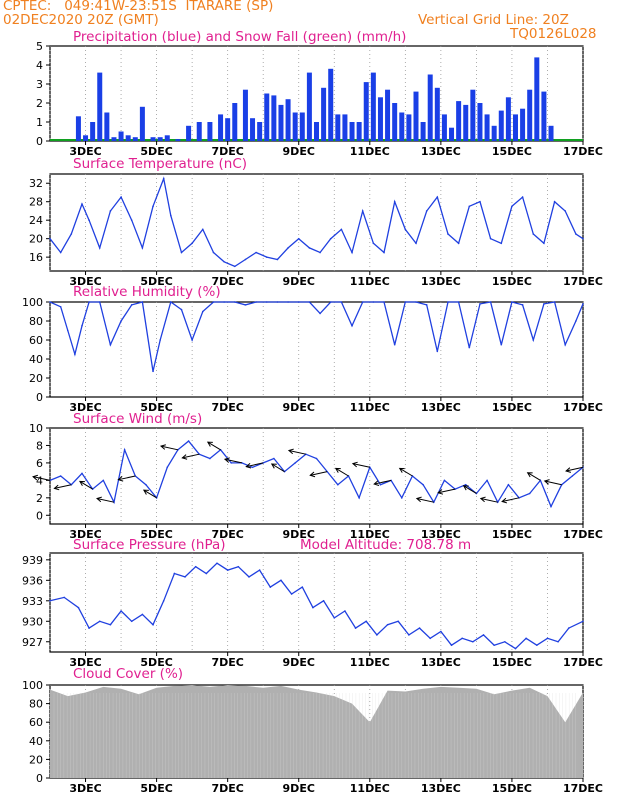  Describe the element at coordinates (512, 151) in the screenshot. I see `precip-xtick-label: 15DEC` at that location.